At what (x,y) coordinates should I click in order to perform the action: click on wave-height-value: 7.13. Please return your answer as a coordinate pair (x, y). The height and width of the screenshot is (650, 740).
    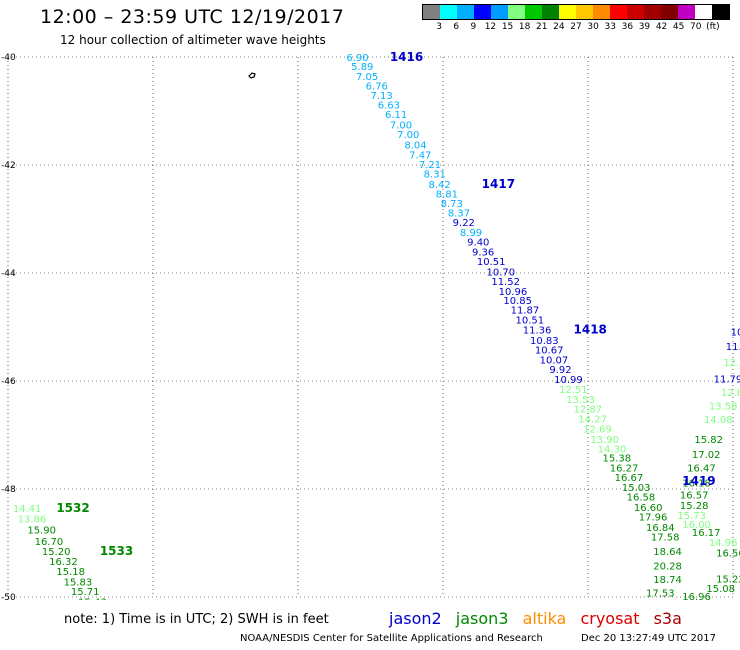
    Looking at the image, I should click on (382, 96).